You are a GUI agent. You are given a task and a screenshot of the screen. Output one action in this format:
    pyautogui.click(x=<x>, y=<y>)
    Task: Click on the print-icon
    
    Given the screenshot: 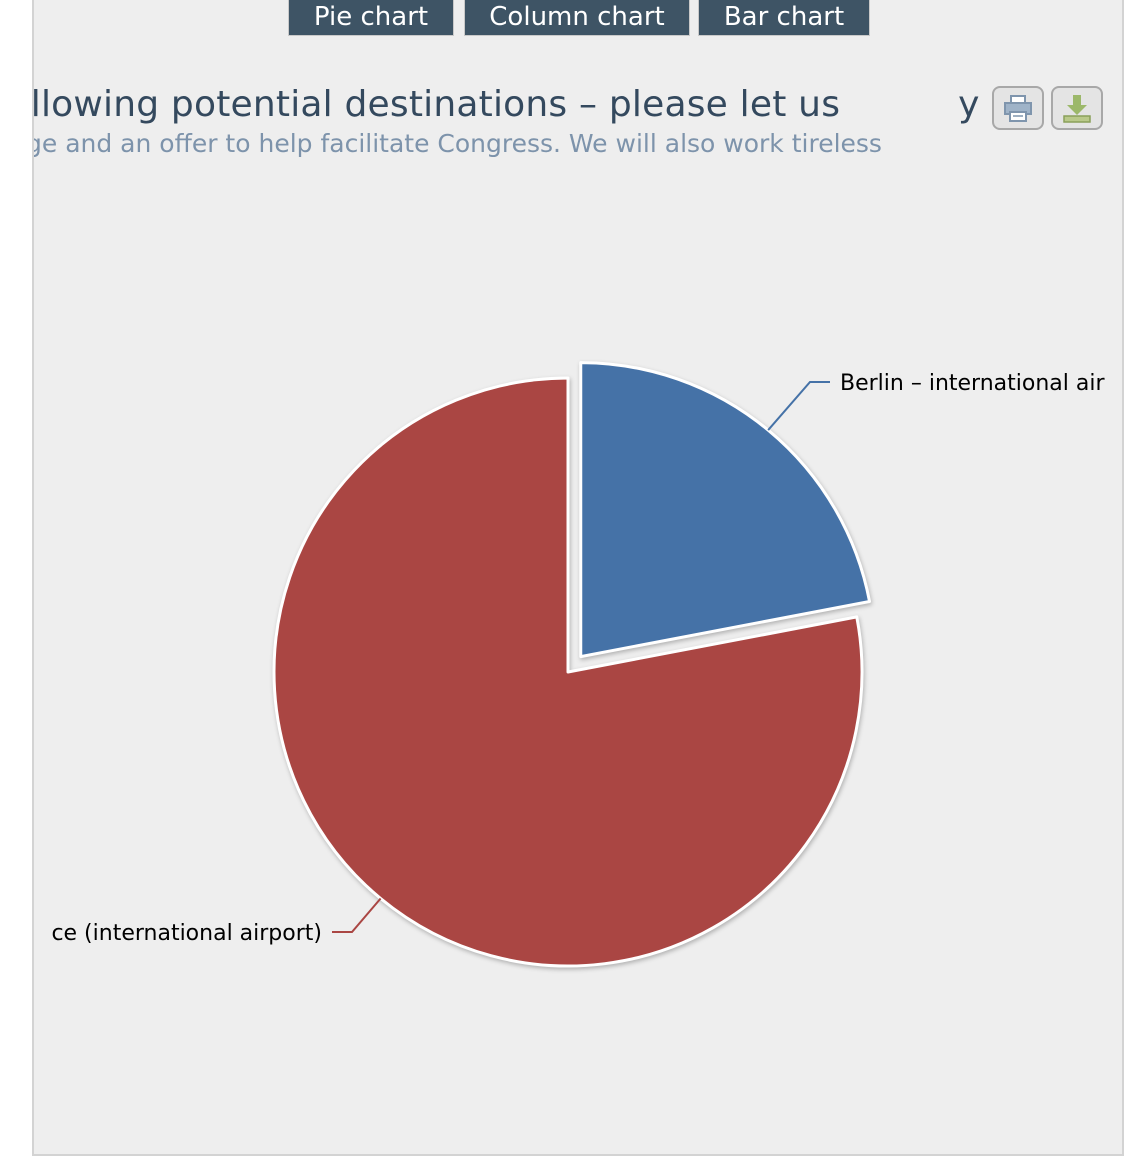 What is the action you would take?
    pyautogui.click(x=1018, y=108)
    